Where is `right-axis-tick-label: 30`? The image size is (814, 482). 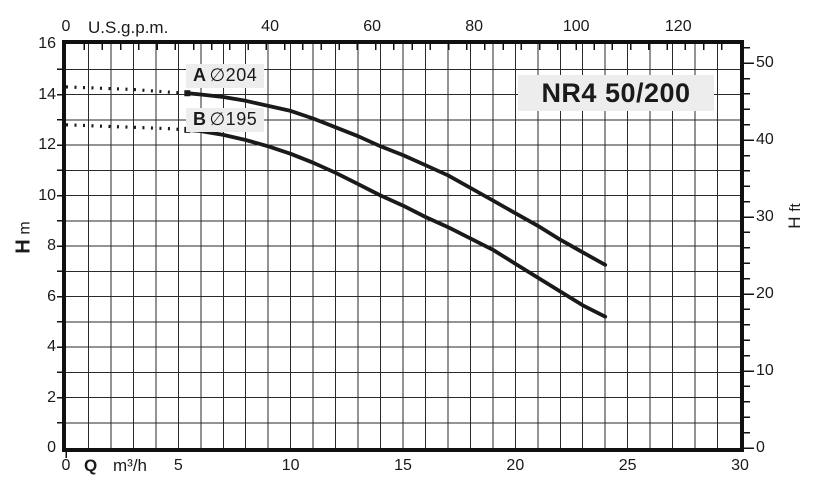
right-axis-tick-label: 30 is located at coordinates (765, 217).